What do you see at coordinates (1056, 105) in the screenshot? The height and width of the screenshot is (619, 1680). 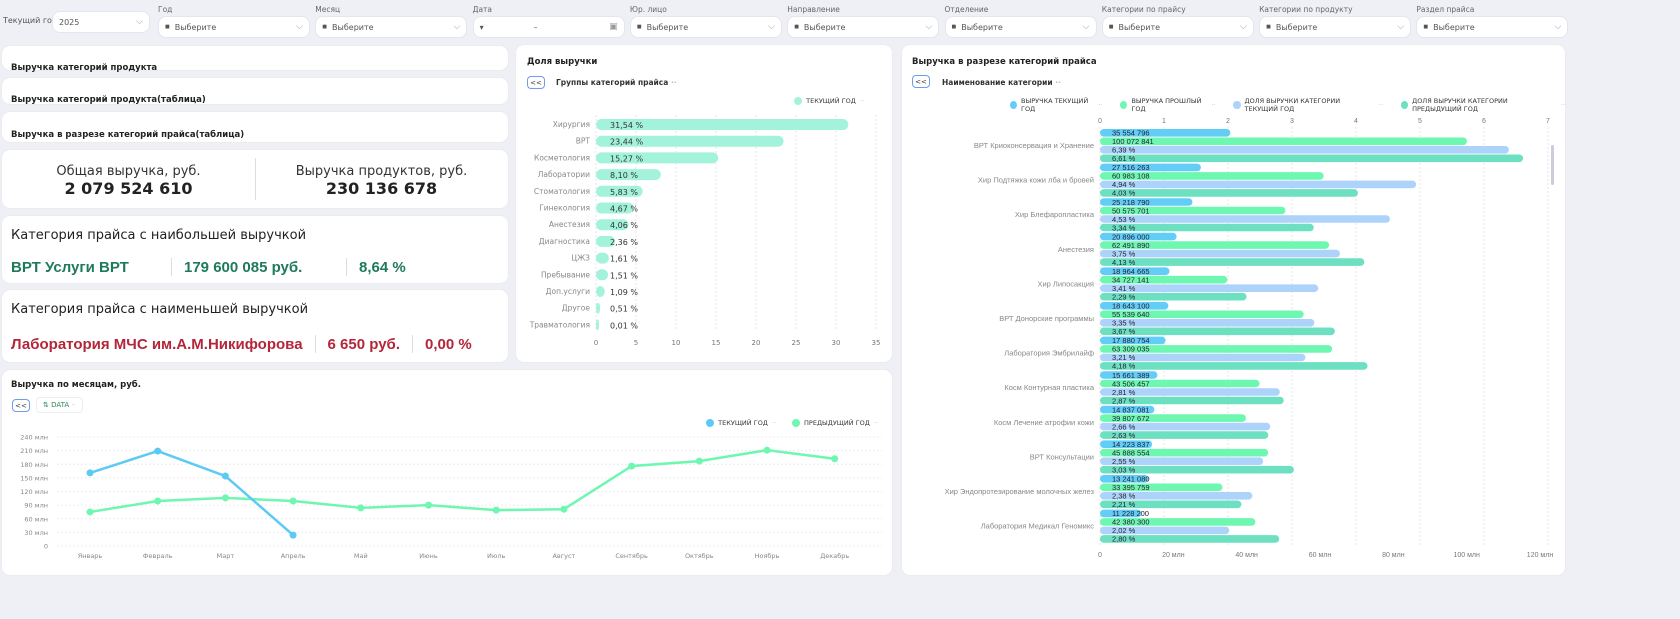 I see `legend-item: ВЫРУЧКА ТЕКУЩИЙ ГОД ··` at bounding box center [1056, 105].